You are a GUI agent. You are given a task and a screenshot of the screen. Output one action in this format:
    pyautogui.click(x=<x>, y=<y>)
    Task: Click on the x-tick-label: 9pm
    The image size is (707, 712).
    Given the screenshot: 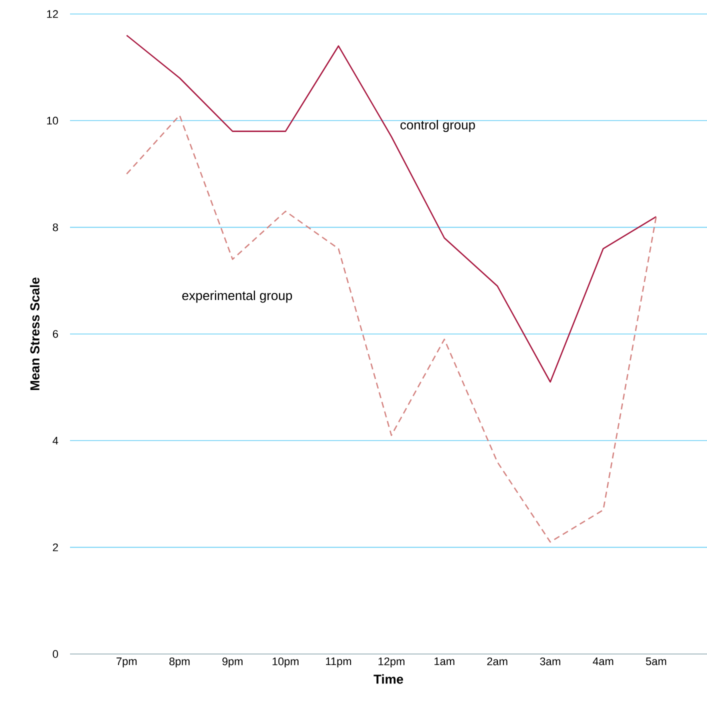 What is the action you would take?
    pyautogui.click(x=232, y=663)
    